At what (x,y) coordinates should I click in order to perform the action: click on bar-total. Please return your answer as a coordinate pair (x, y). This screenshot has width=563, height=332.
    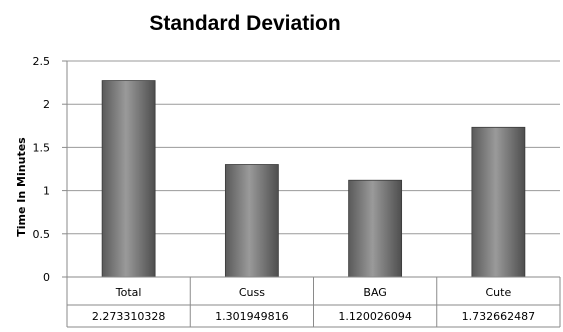
    Looking at the image, I should click on (128, 179).